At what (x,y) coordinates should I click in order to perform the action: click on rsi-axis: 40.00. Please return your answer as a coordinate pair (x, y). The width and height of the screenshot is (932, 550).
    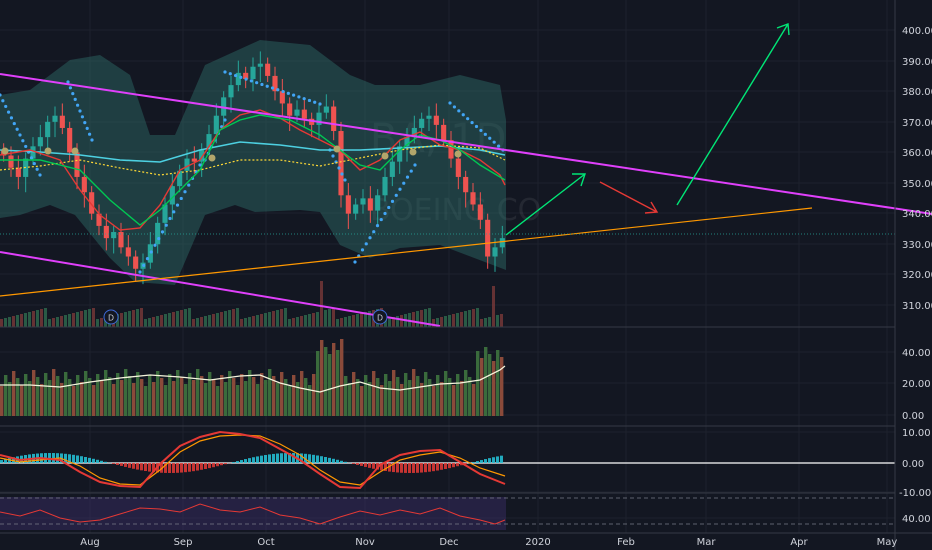
    Looking at the image, I should click on (916, 519).